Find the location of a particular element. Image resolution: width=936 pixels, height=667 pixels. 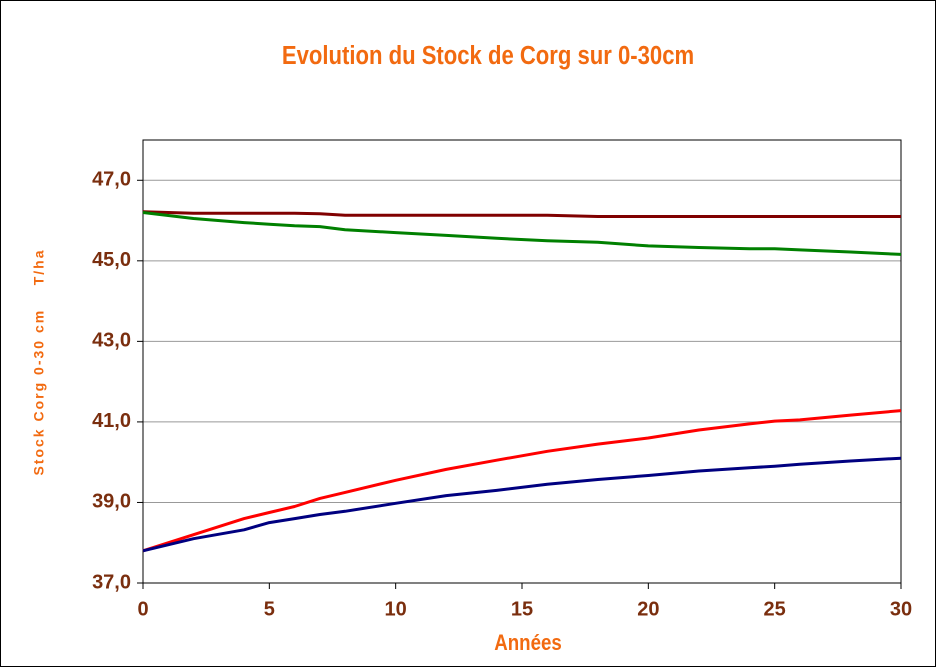

y-tick-label: 41,0 is located at coordinates (111, 421).